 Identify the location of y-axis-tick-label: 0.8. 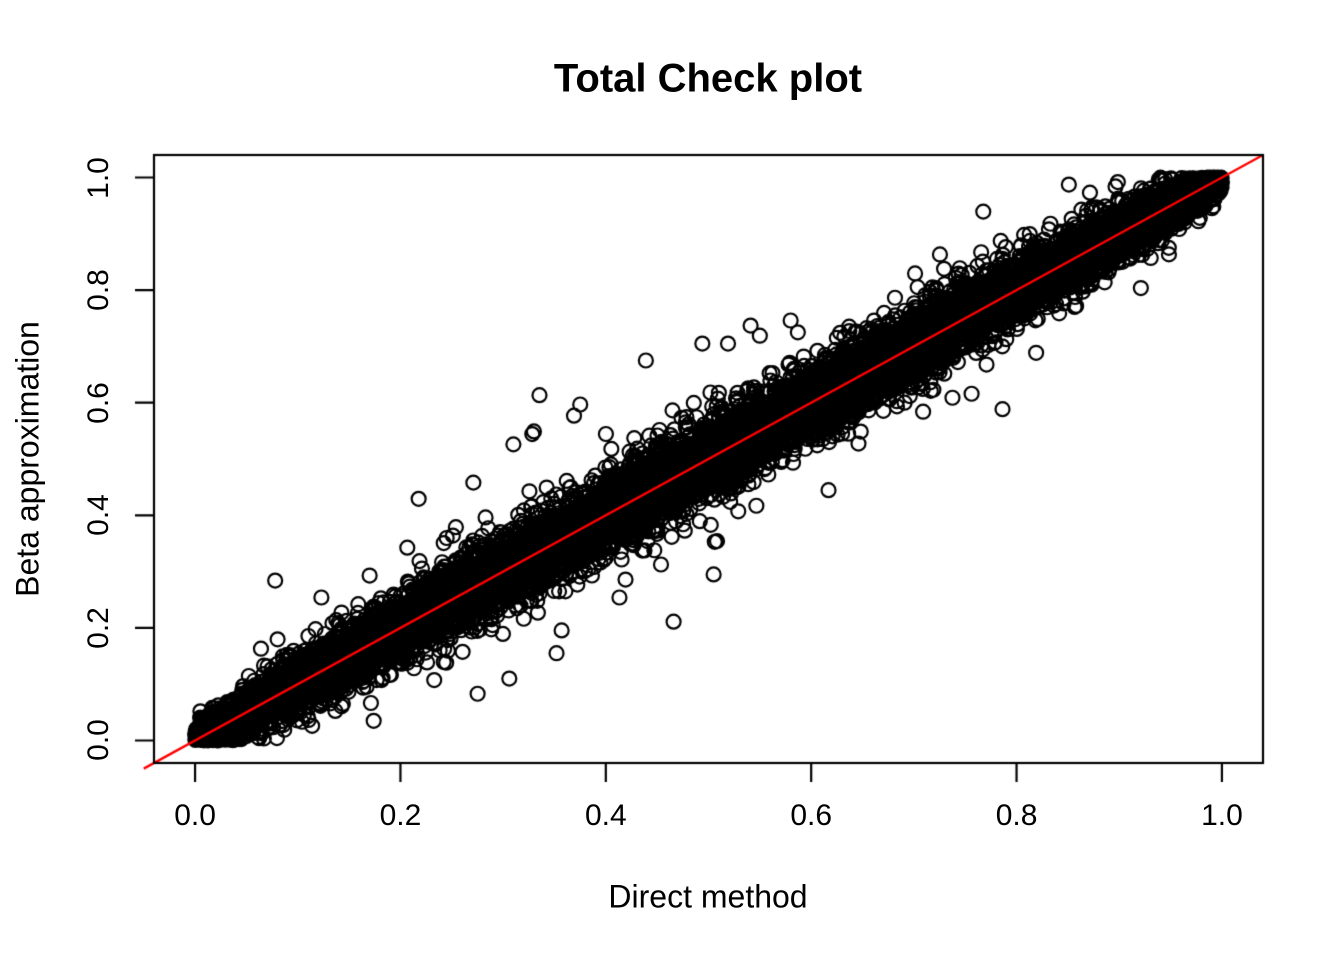
(98, 290).